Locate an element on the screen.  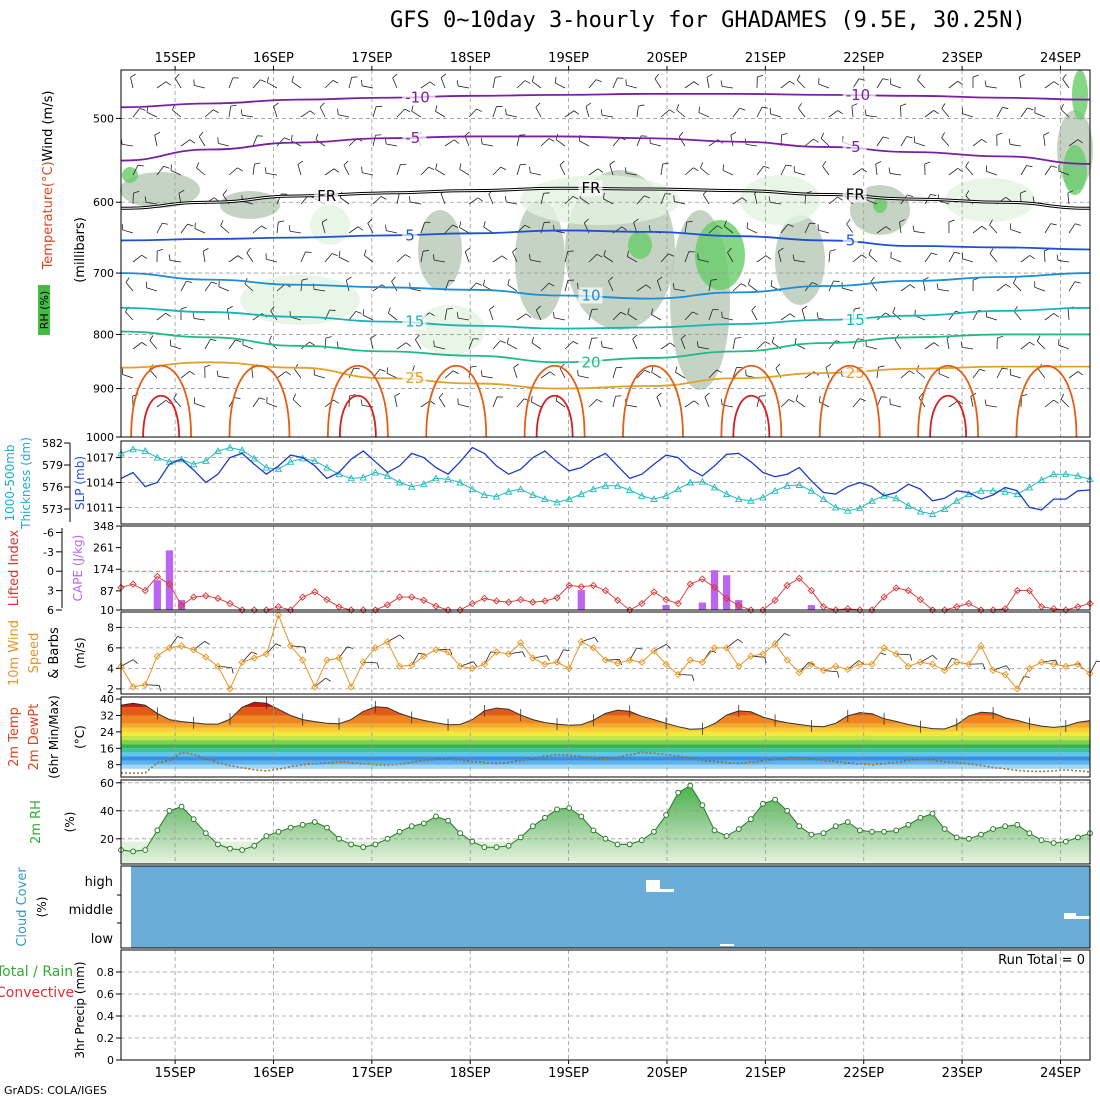
top-date-tick-label: 15SEP is located at coordinates (175, 58).